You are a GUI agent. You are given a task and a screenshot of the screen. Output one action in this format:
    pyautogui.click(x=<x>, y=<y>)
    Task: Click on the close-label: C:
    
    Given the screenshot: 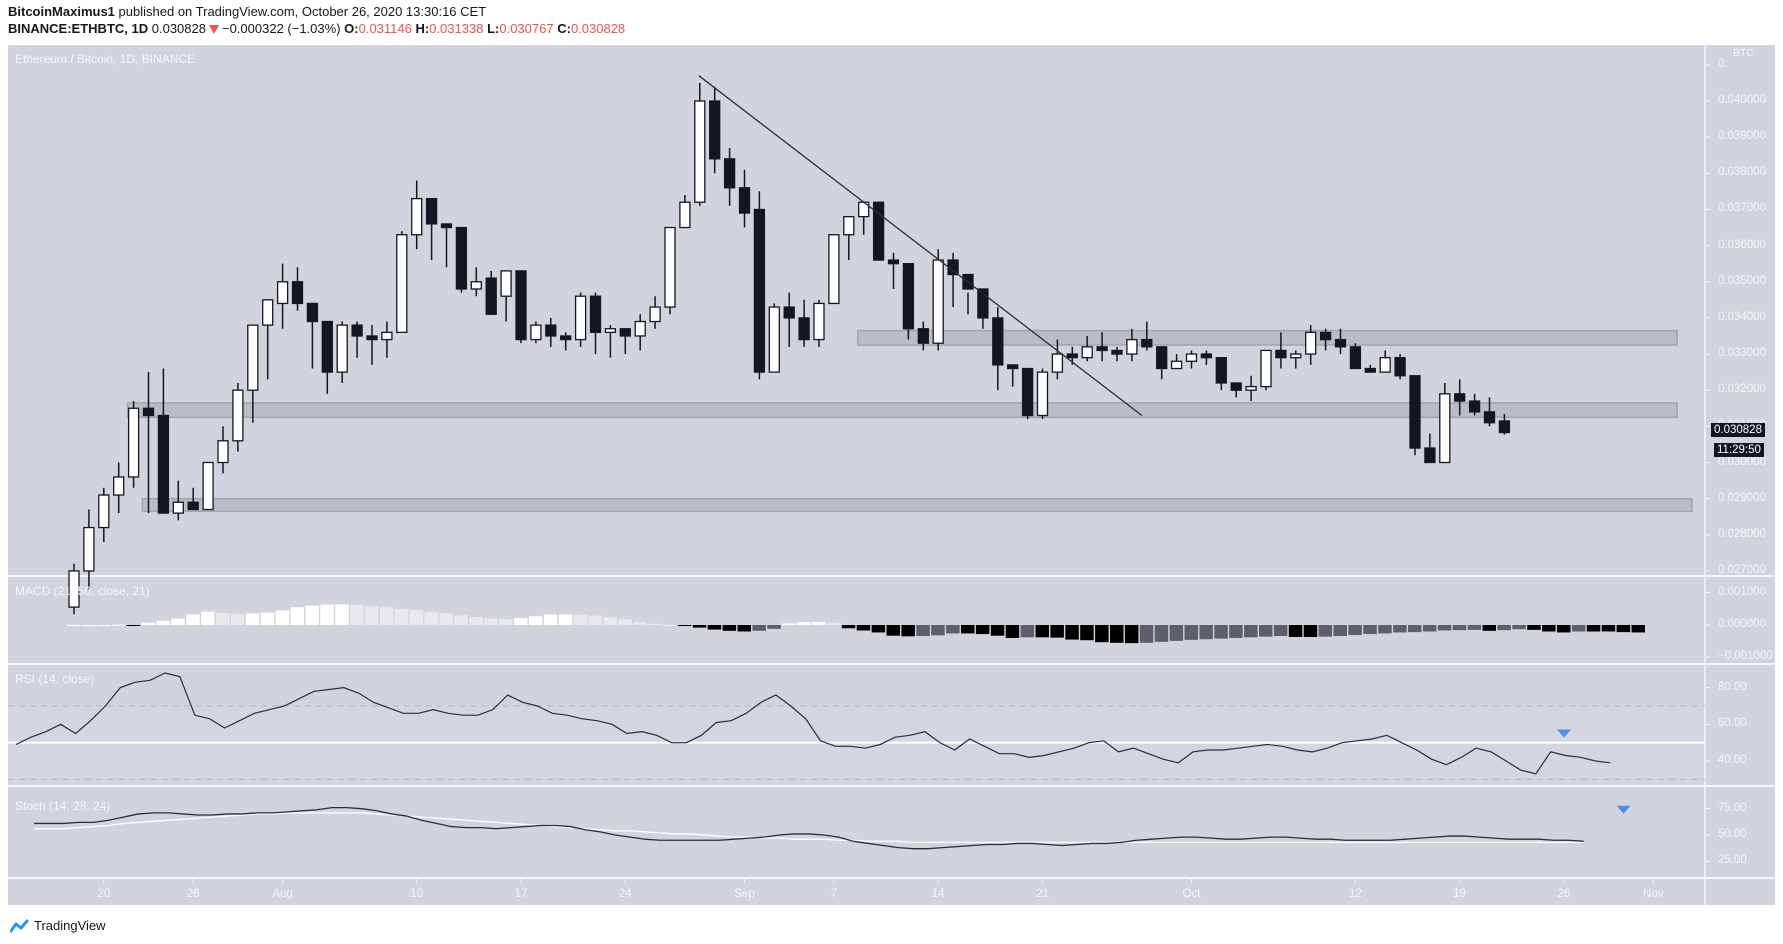 What is the action you would take?
    pyautogui.click(x=564, y=28)
    